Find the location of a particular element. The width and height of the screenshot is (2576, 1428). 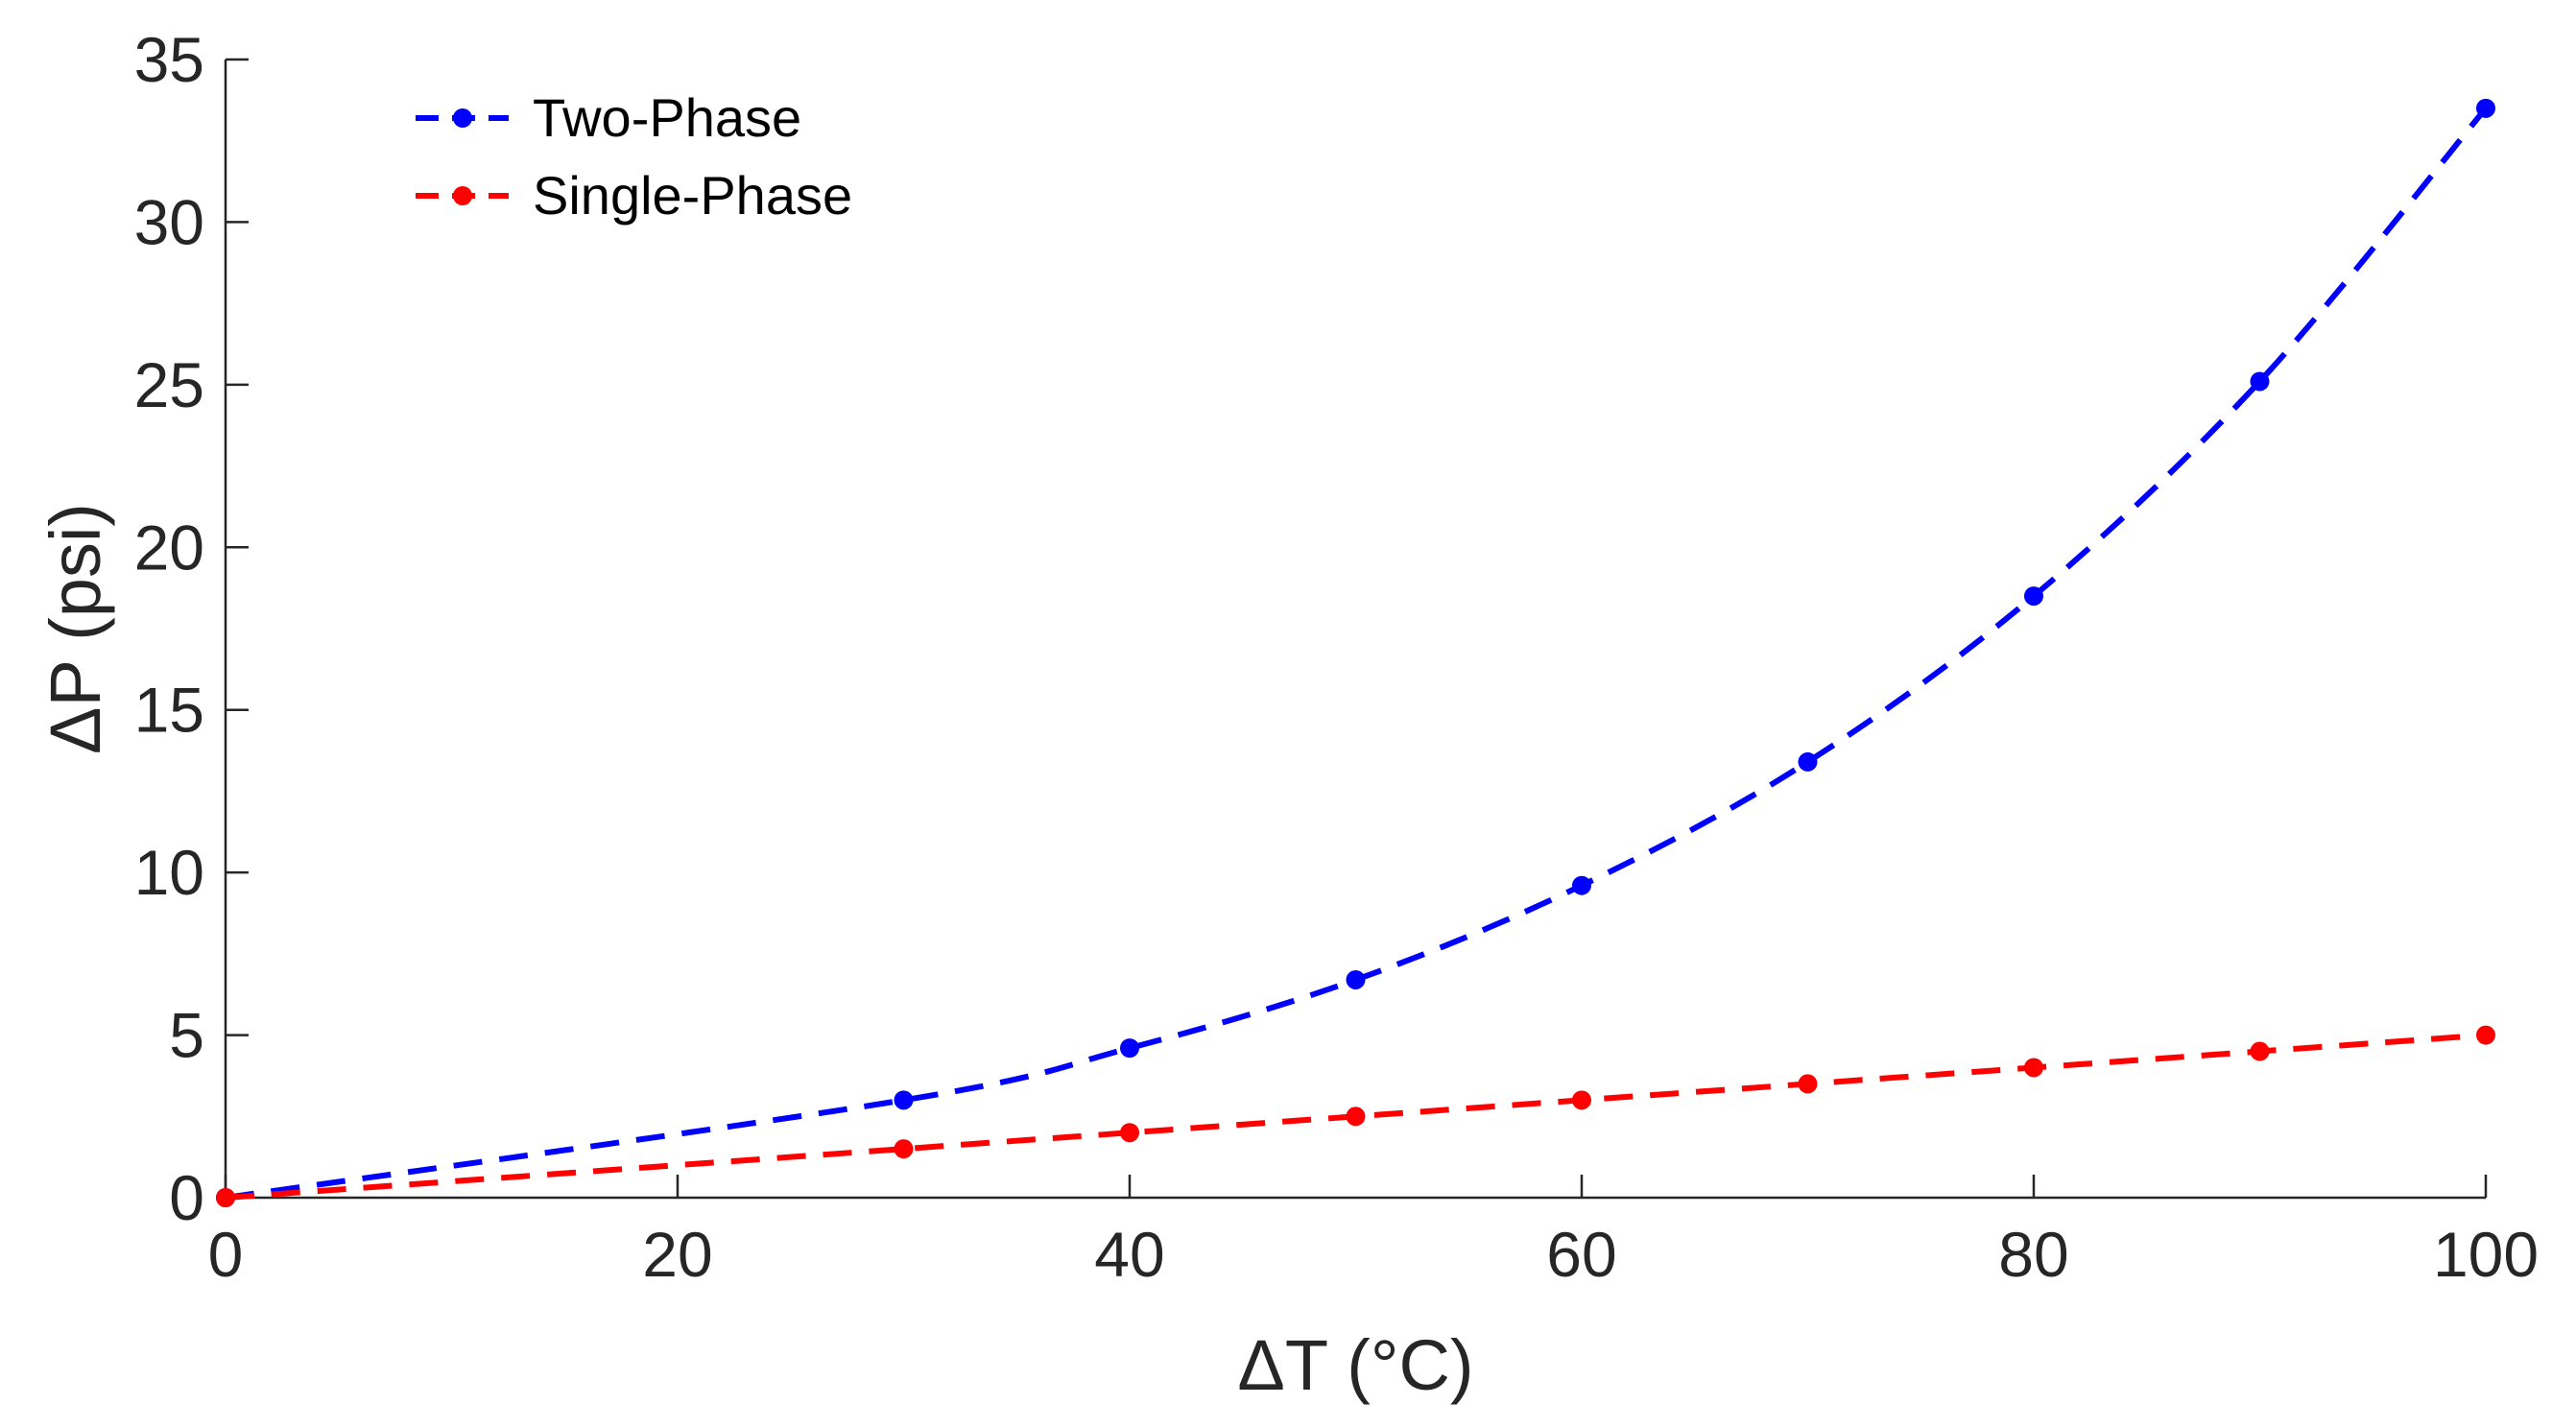

legend: Two-Phase Single-Phase is located at coordinates (634, 157).